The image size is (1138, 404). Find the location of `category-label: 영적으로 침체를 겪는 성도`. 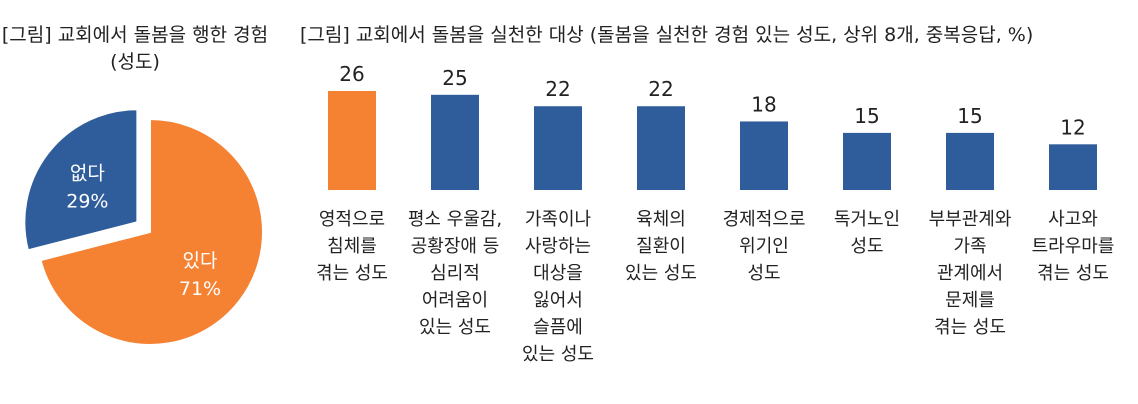

category-label: 영적으로 침체를 겪는 성도 is located at coordinates (352, 246).